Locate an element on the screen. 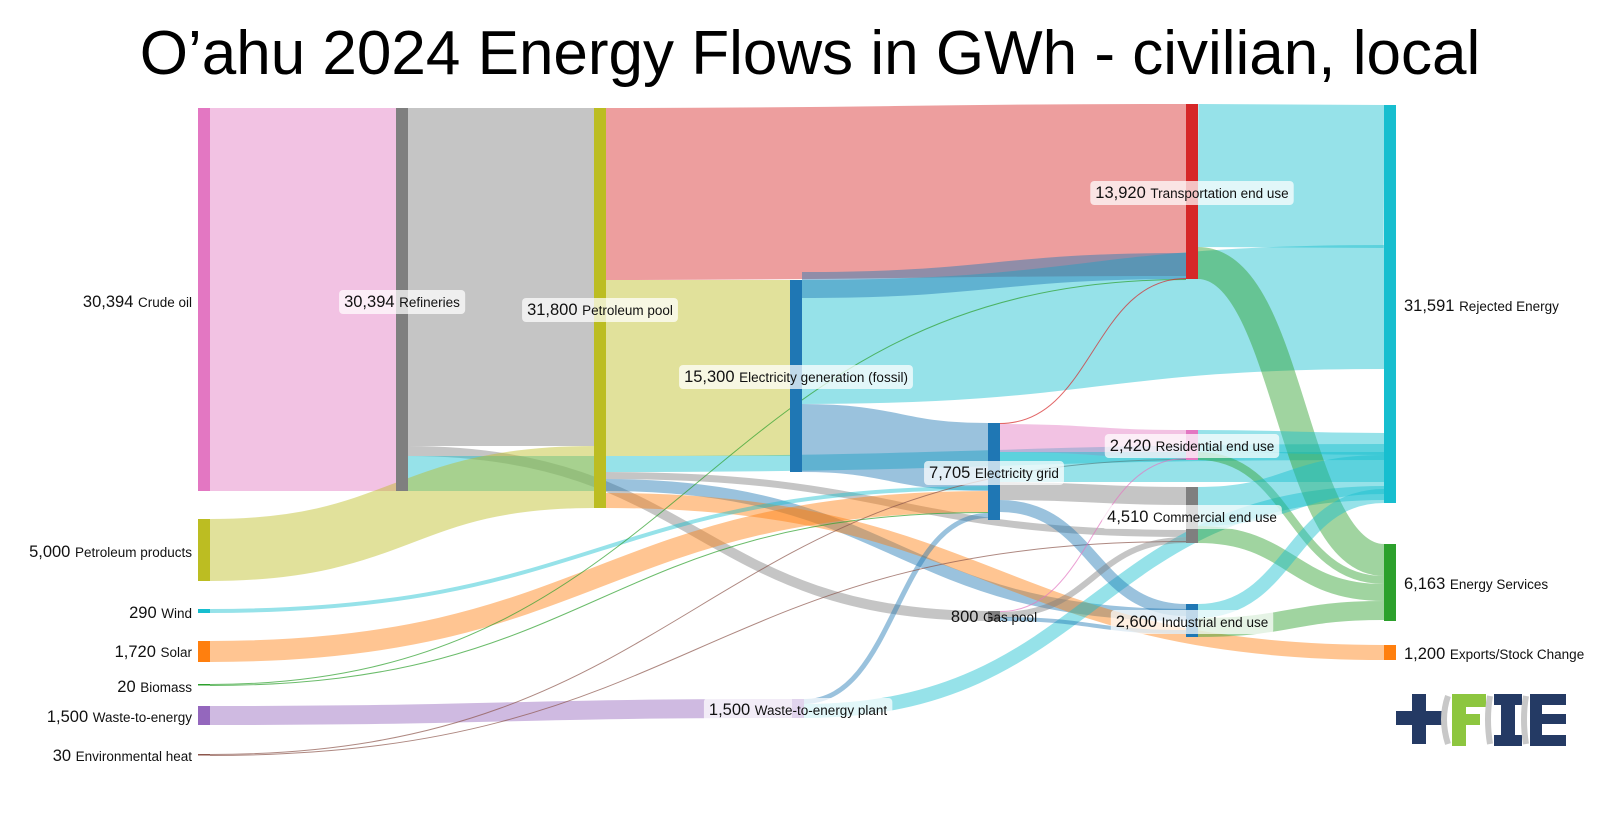 The image size is (1600, 815). node-label-gaspool: 800 Gas pool is located at coordinates (994, 617).